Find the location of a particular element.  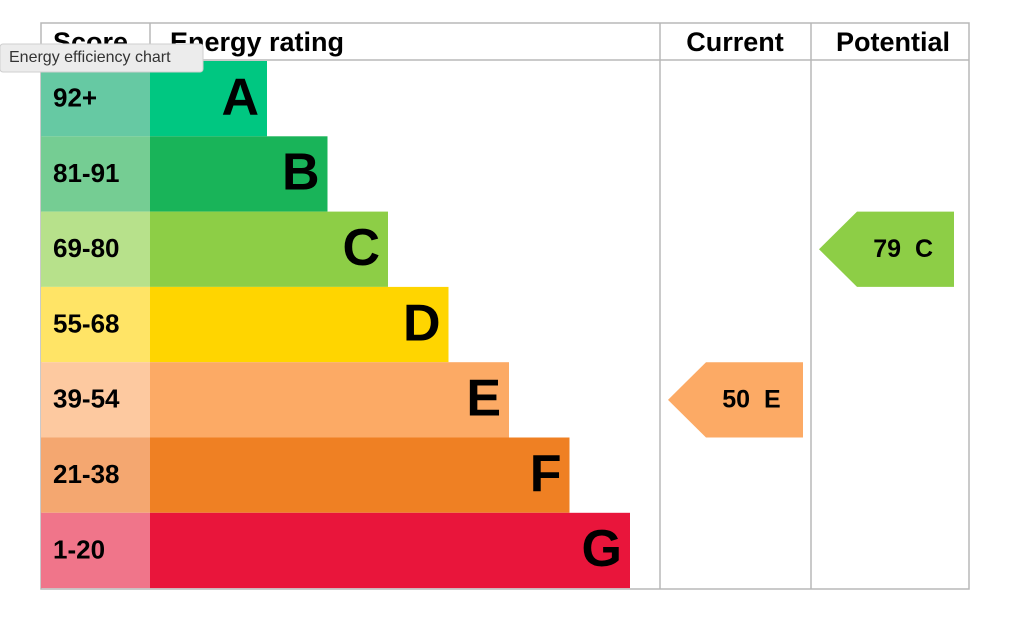

potential-value: 79 is located at coordinates (887, 249).